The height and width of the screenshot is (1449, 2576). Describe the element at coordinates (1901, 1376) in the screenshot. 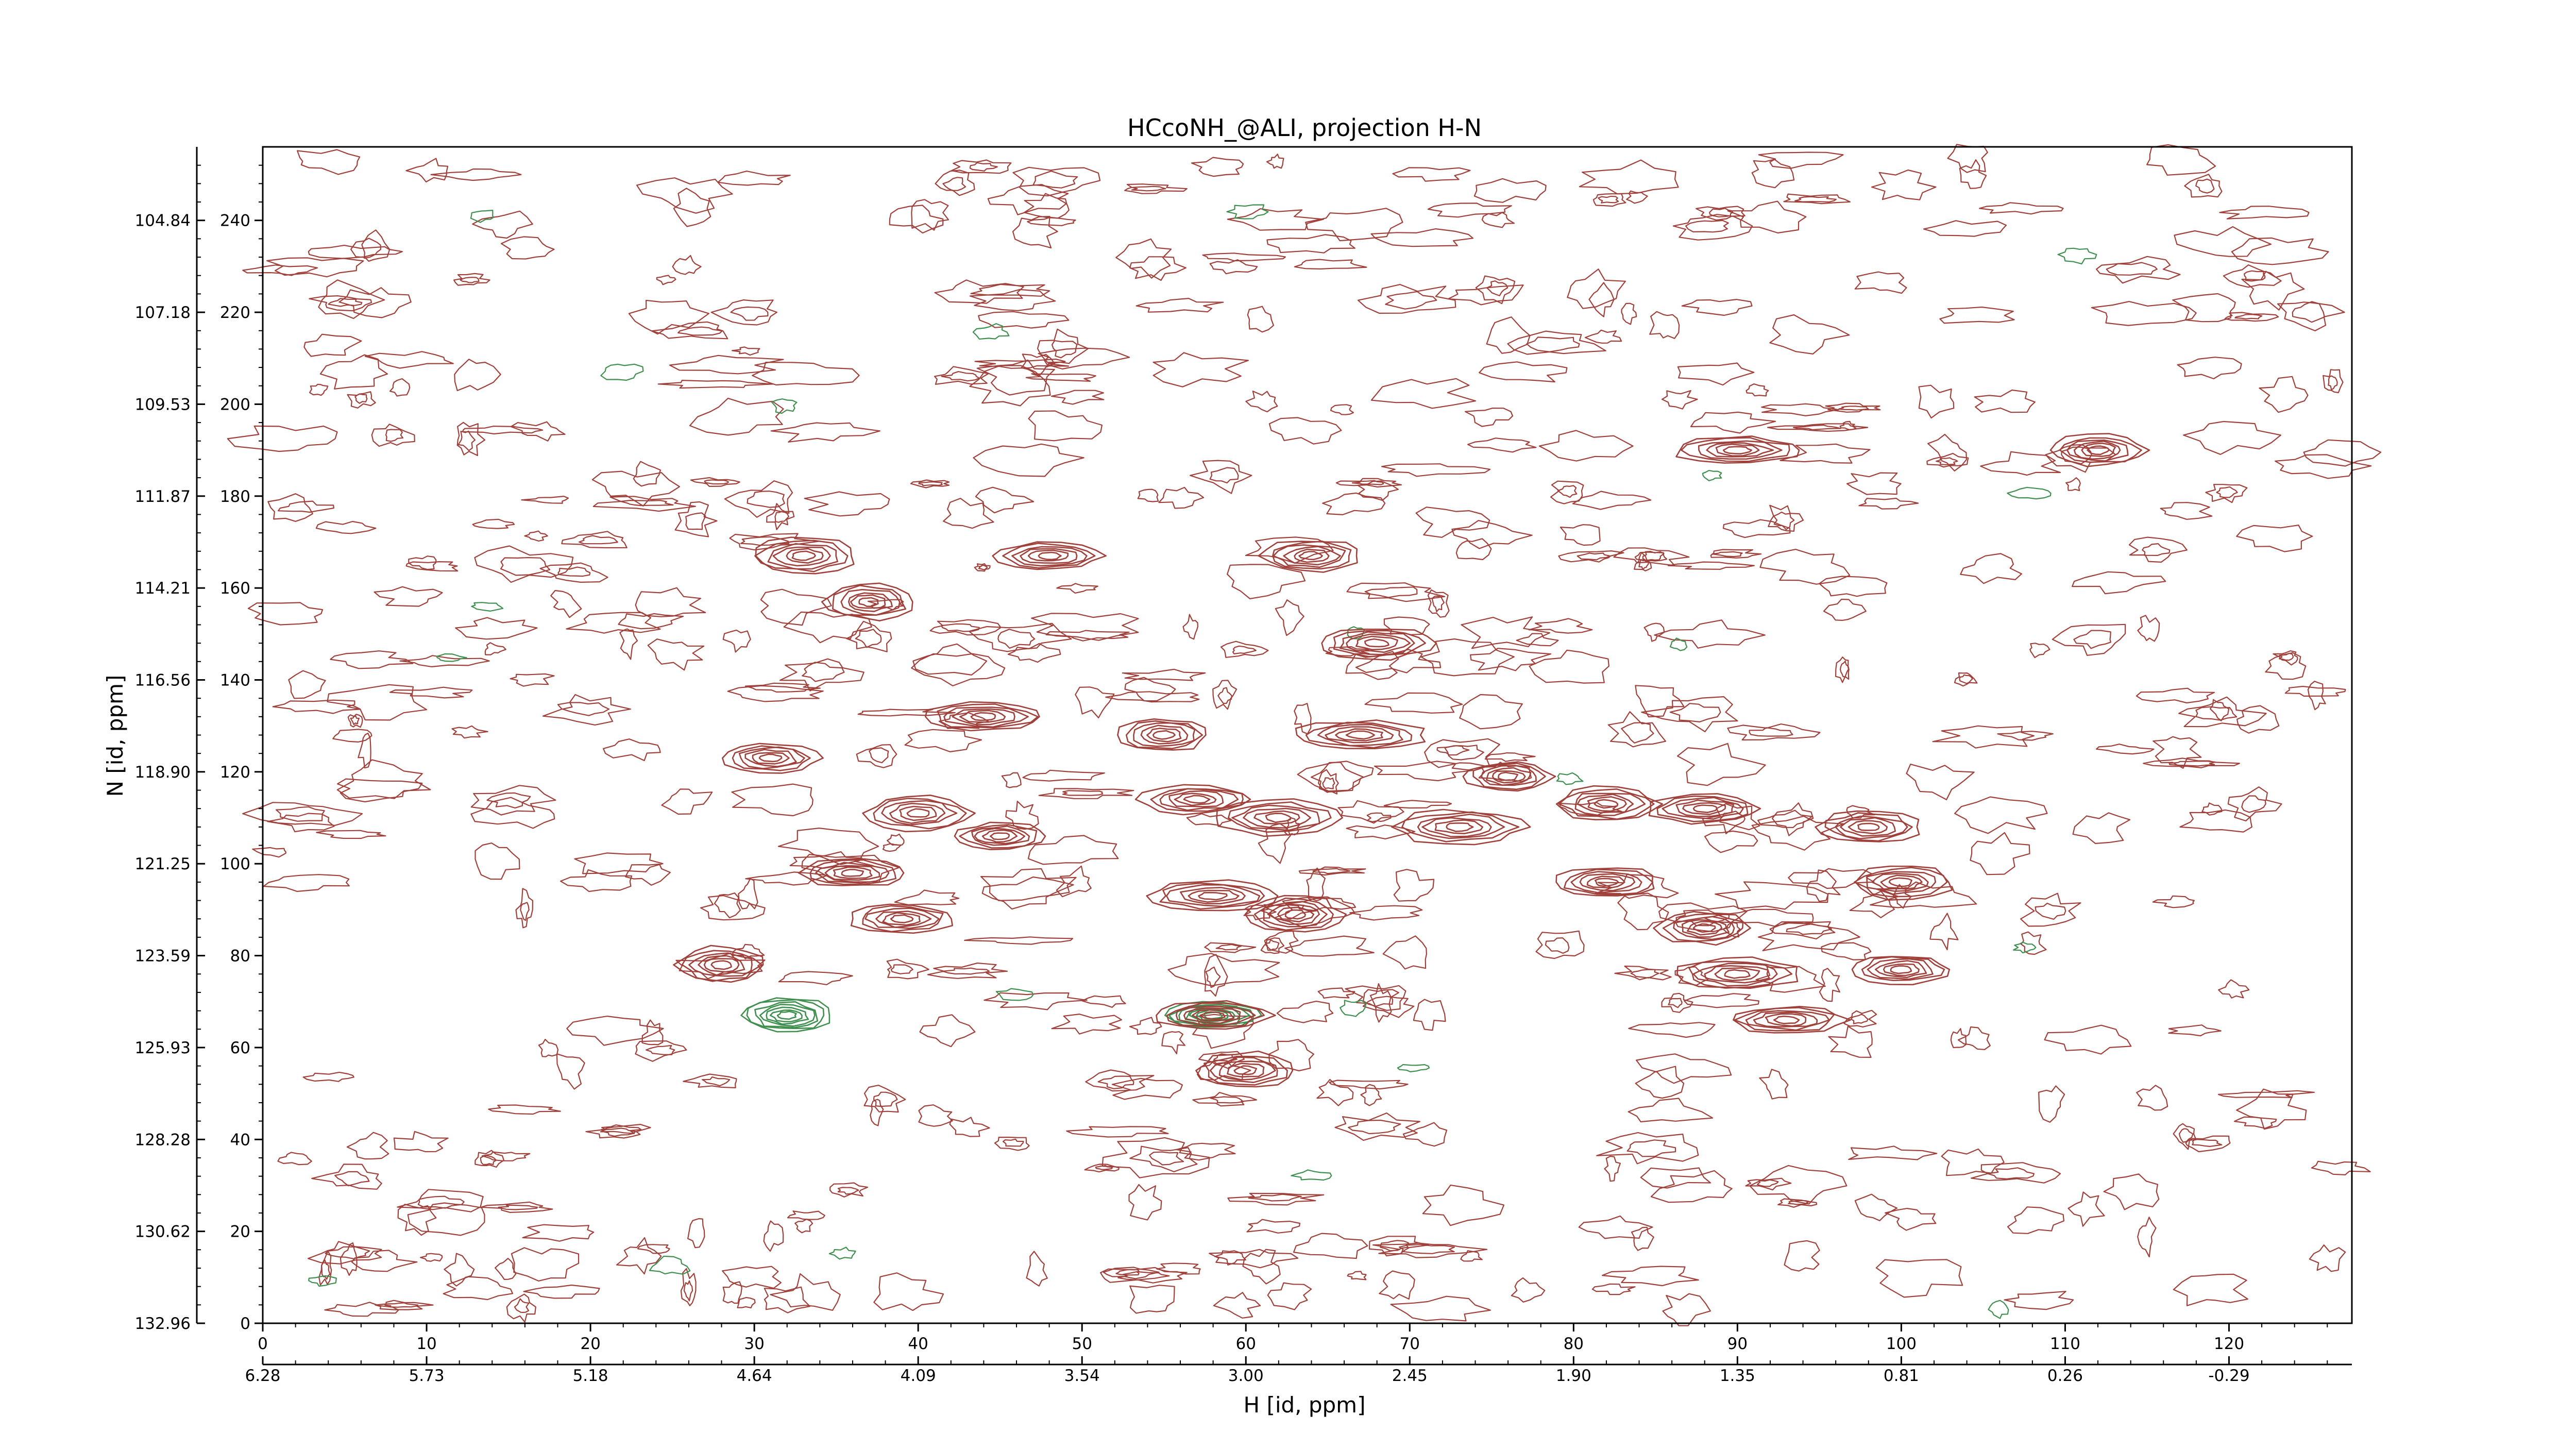

I see `x-ppm-tick-label: 0.81` at that location.